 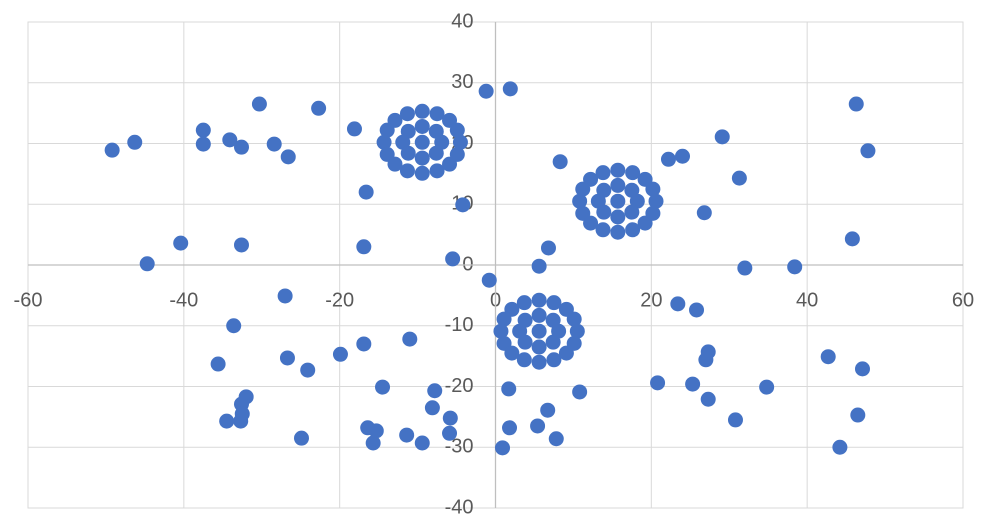 I want to click on y-tick-label: 40, so click(x=462, y=21).